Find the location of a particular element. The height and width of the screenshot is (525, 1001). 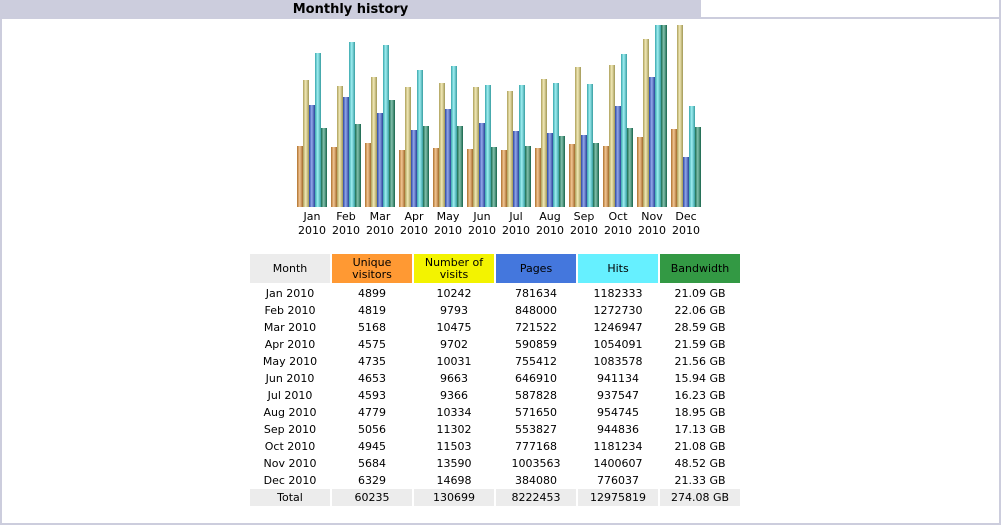

x-tick-label: Aug 2010 is located at coordinates (550, 224).